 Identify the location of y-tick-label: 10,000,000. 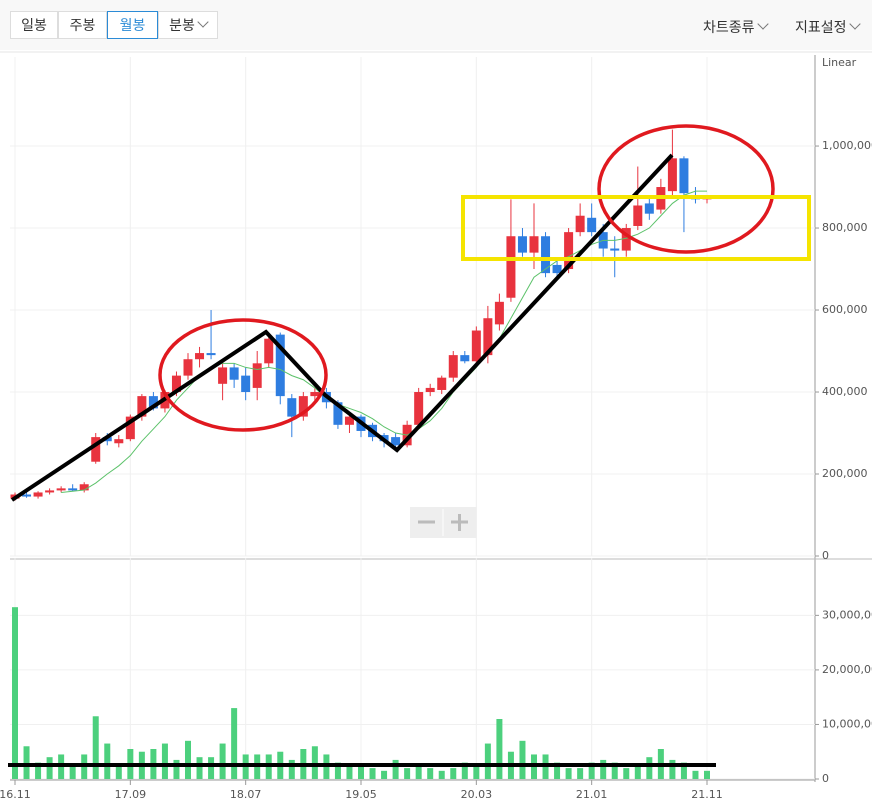
(847, 723).